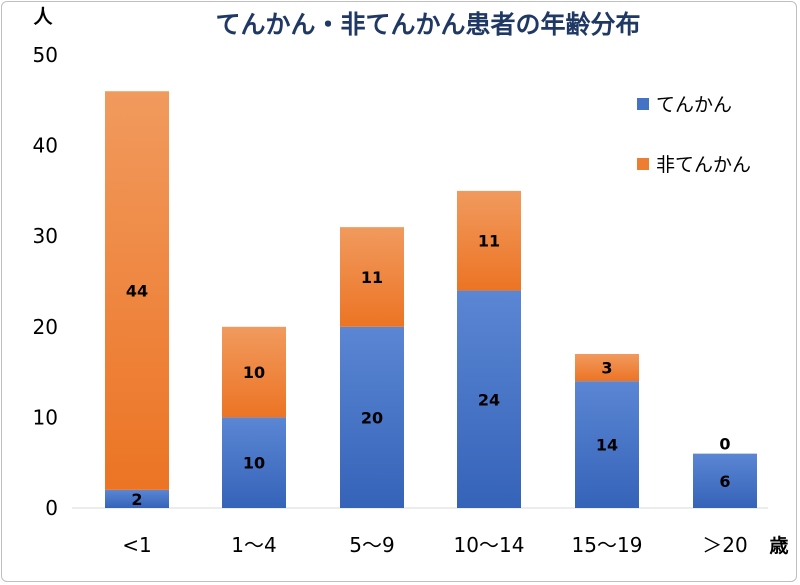 The height and width of the screenshot is (585, 800). What do you see at coordinates (694, 135) in the screenshot?
I see `legend: てんかん 非てんかん` at bounding box center [694, 135].